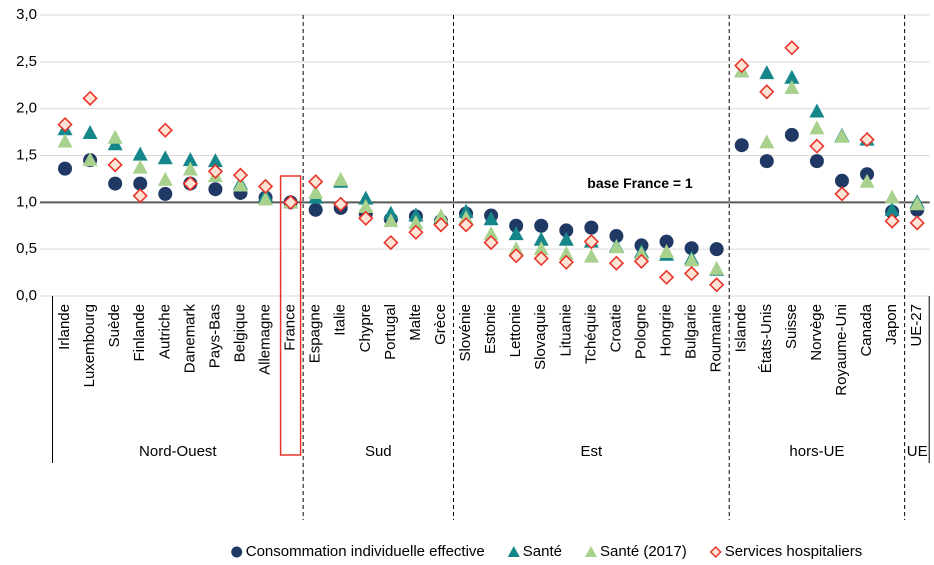 The image size is (934, 565). I want to click on x-tick-label: États-Unis, so click(766, 338).